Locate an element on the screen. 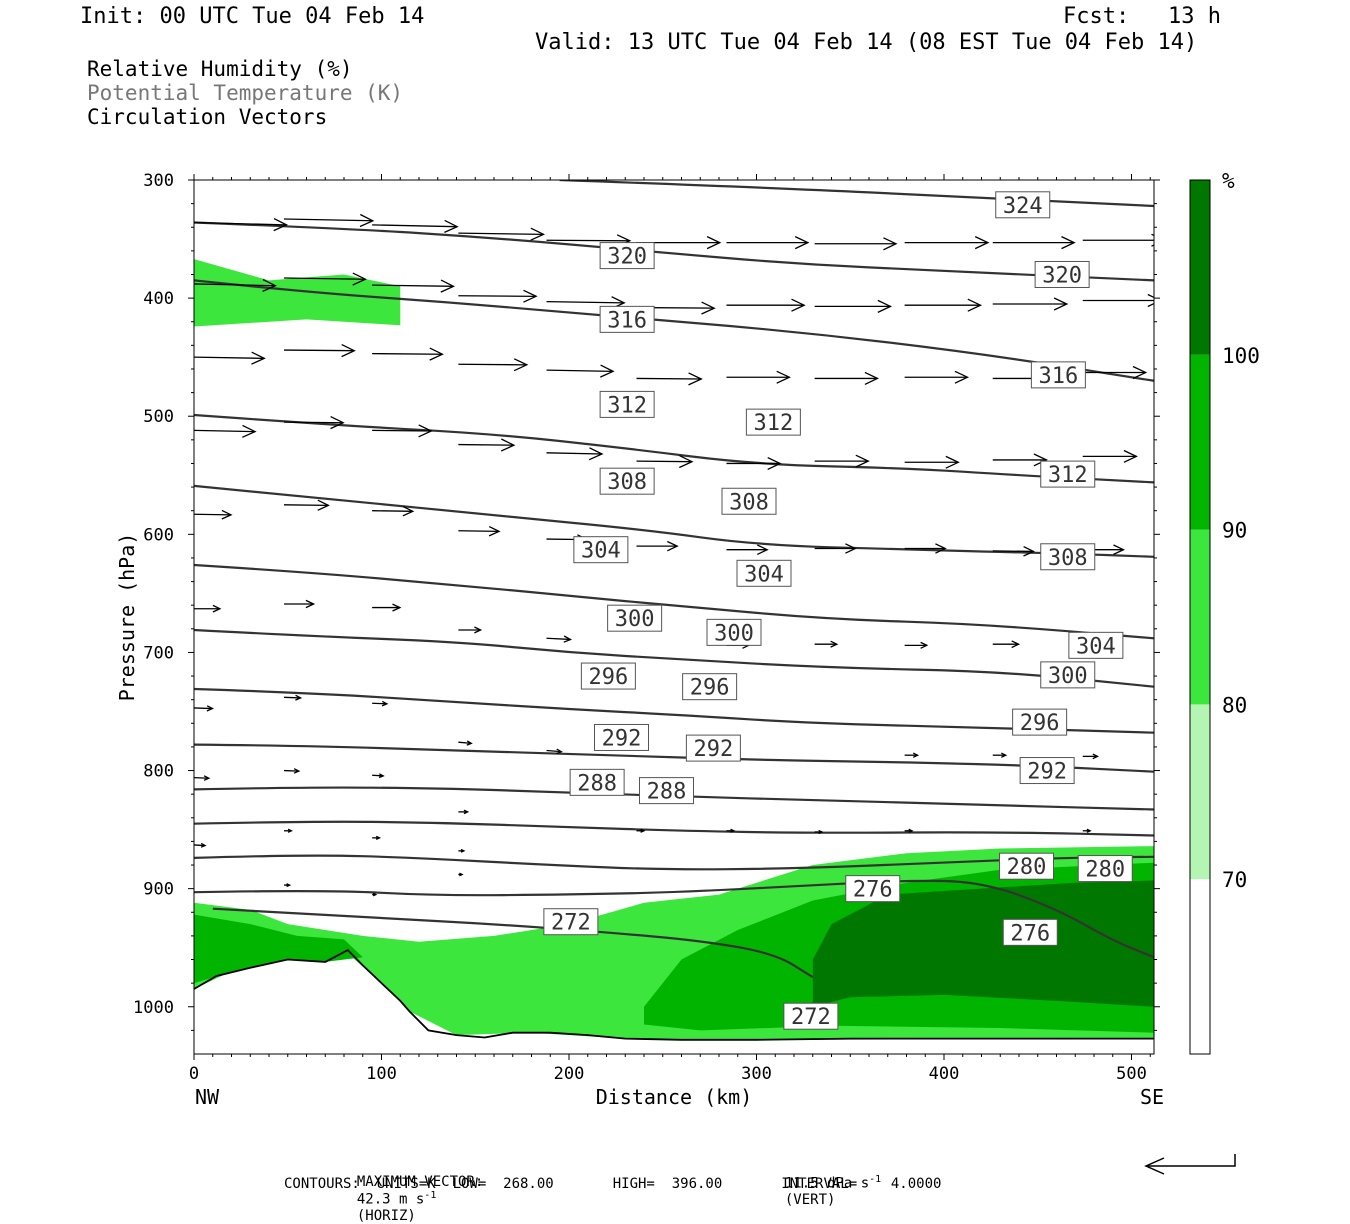  legend-relative-humidity: Relative Humidity (%) is located at coordinates (220, 69).